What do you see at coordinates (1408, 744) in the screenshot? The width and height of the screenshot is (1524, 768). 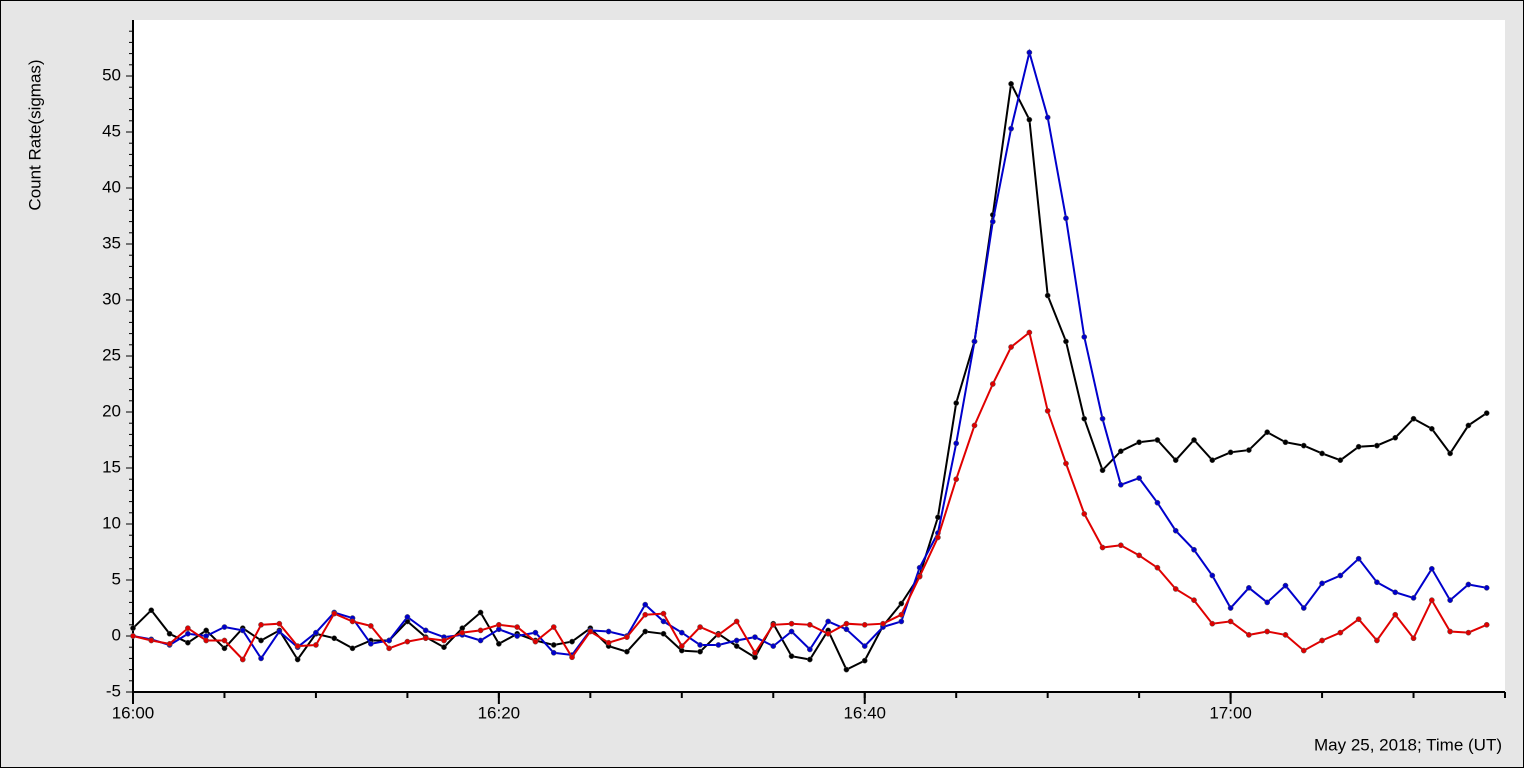 I see `x-axis-label: May 25, 2018; Time (UT)` at bounding box center [1408, 744].